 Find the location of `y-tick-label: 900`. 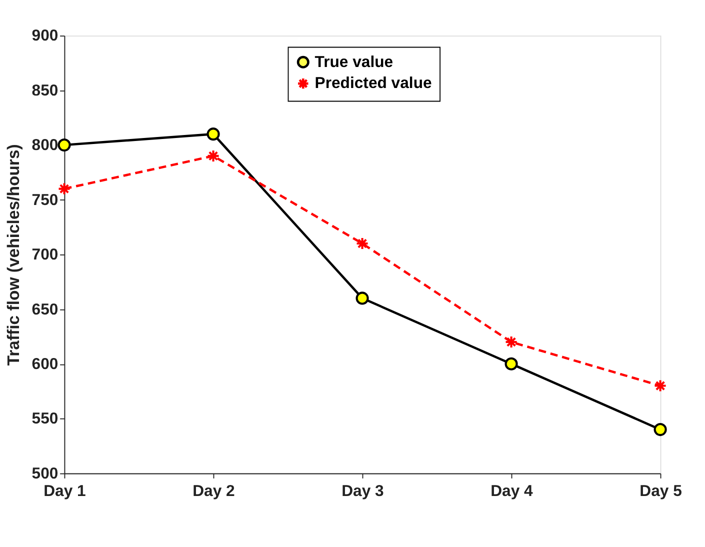

y-tick-label: 900 is located at coordinates (45, 36).